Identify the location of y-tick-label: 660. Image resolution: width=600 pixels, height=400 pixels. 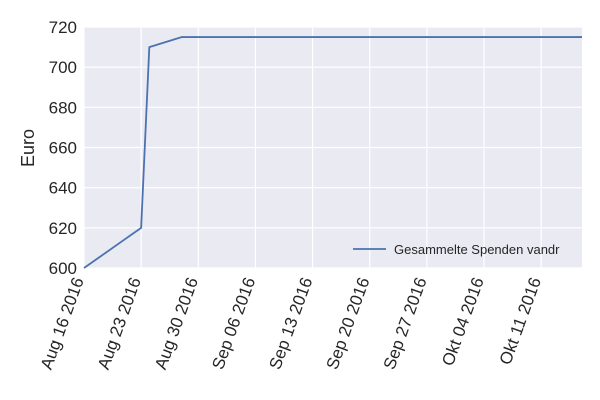
(63, 148).